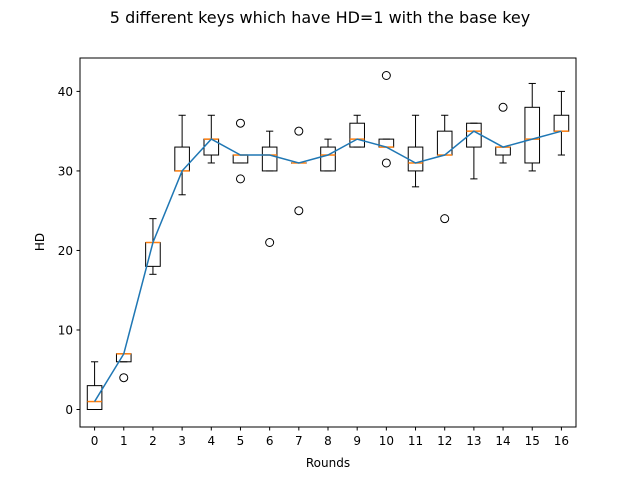 The height and width of the screenshot is (480, 640). What do you see at coordinates (473, 441) in the screenshot?
I see `x-tick-label: 13` at bounding box center [473, 441].